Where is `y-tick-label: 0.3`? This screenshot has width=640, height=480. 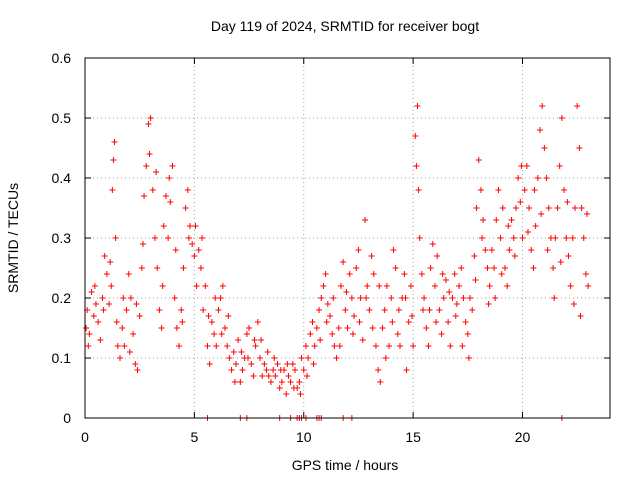
y-tick-label: 0.3 is located at coordinates (62, 238).